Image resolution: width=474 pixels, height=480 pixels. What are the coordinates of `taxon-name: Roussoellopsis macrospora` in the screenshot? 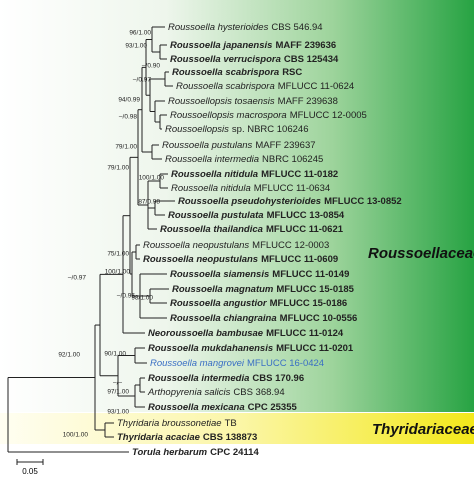 It's located at (228, 115).